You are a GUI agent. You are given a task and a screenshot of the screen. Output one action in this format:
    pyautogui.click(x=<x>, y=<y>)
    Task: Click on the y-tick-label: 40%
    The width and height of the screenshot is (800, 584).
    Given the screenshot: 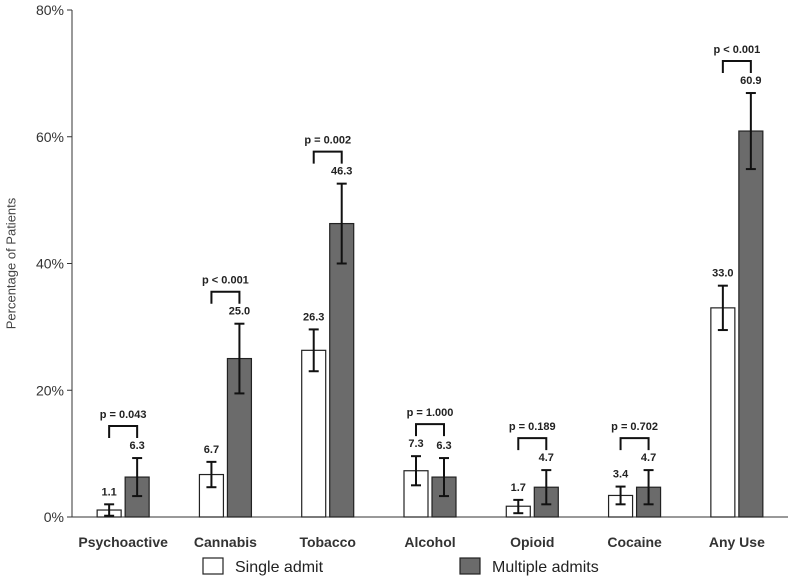 What is the action you would take?
    pyautogui.click(x=50, y=264)
    